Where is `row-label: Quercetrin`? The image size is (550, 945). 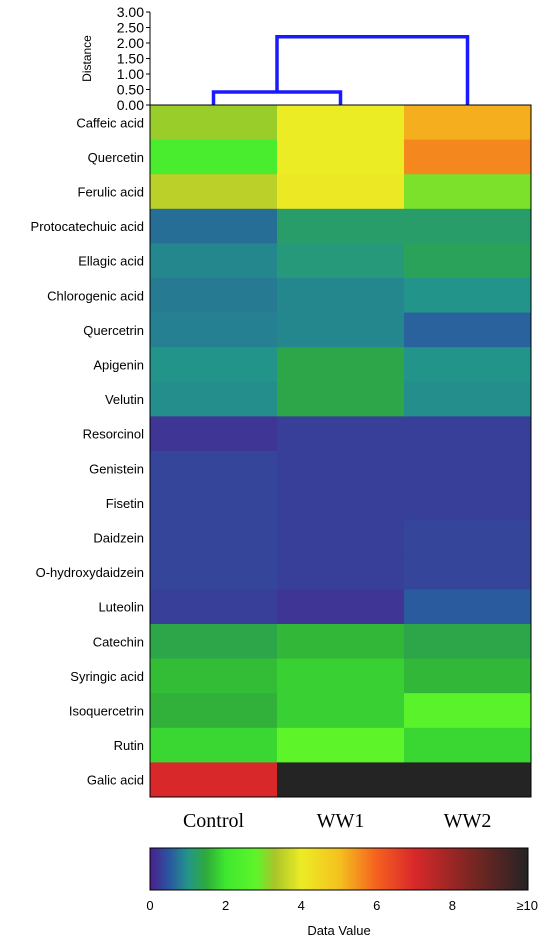 row-label: Quercetrin is located at coordinates (113, 330).